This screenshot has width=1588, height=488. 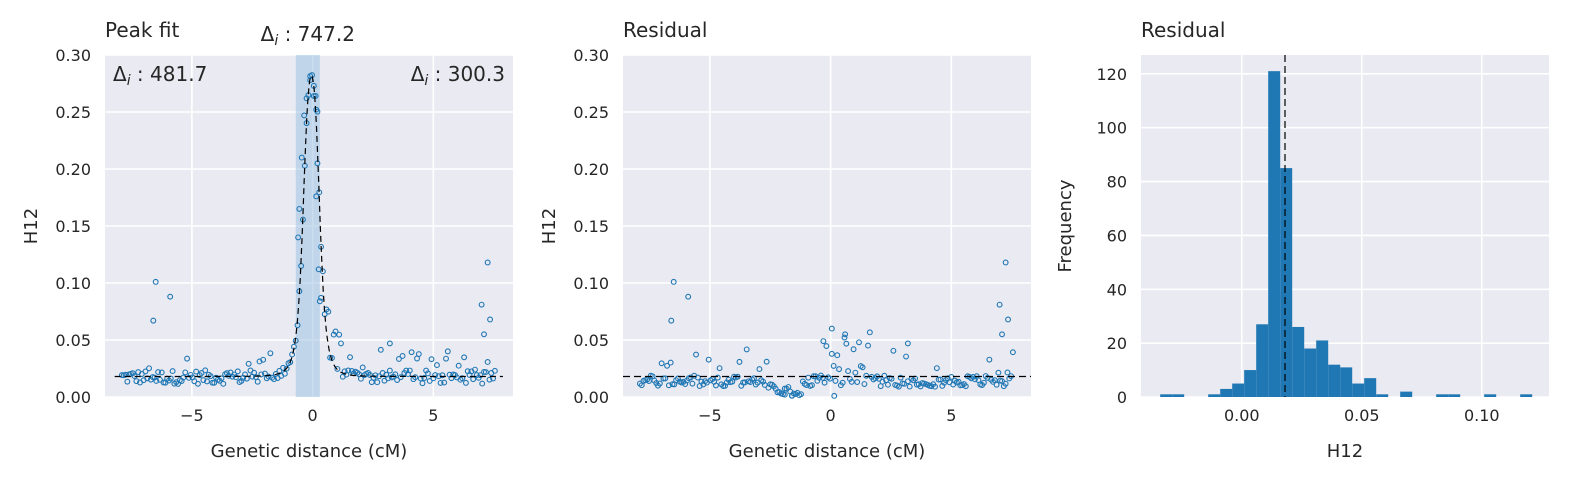 I want to click on y-tick-label: 0.25, so click(x=73, y=112).